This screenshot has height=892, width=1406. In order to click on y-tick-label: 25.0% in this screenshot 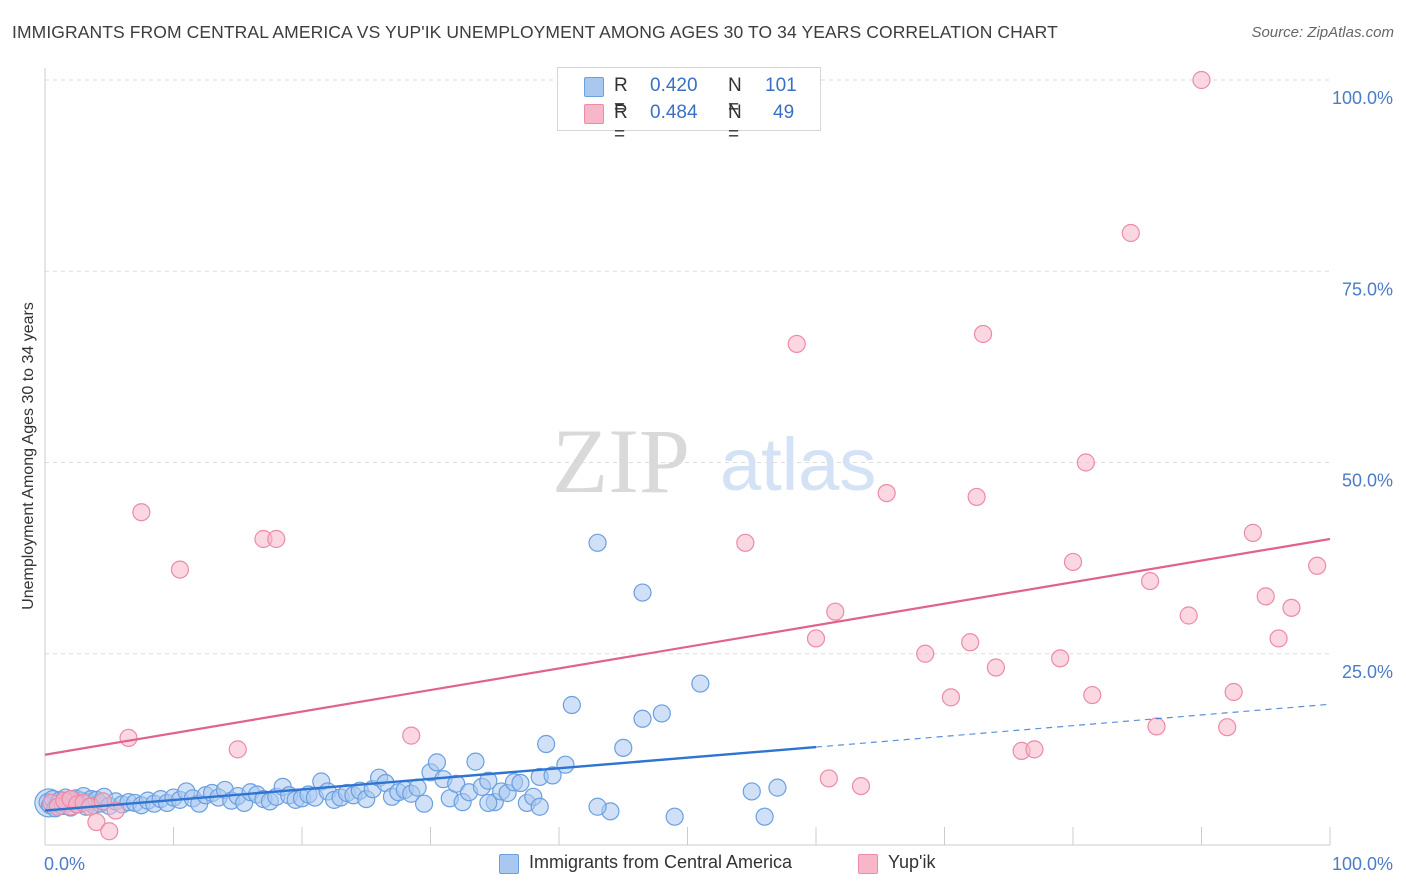, I will do `click(1367, 672)`.